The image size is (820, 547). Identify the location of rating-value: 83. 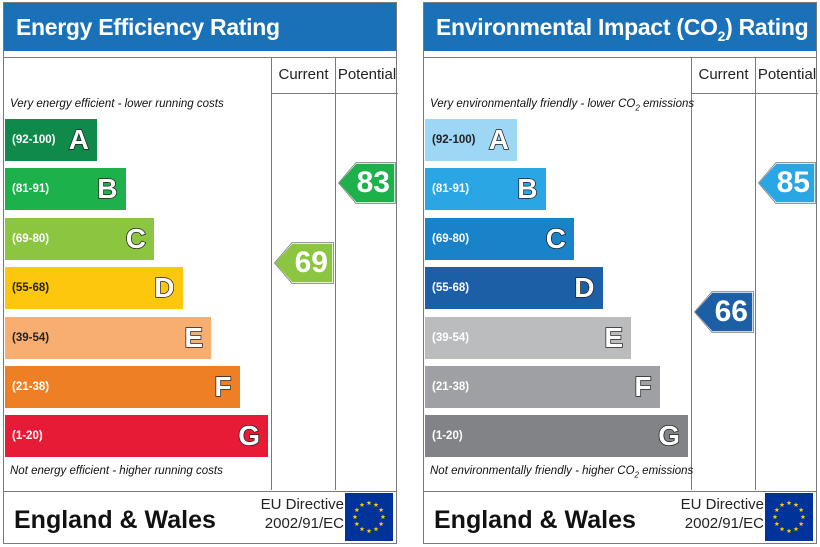
(373, 183).